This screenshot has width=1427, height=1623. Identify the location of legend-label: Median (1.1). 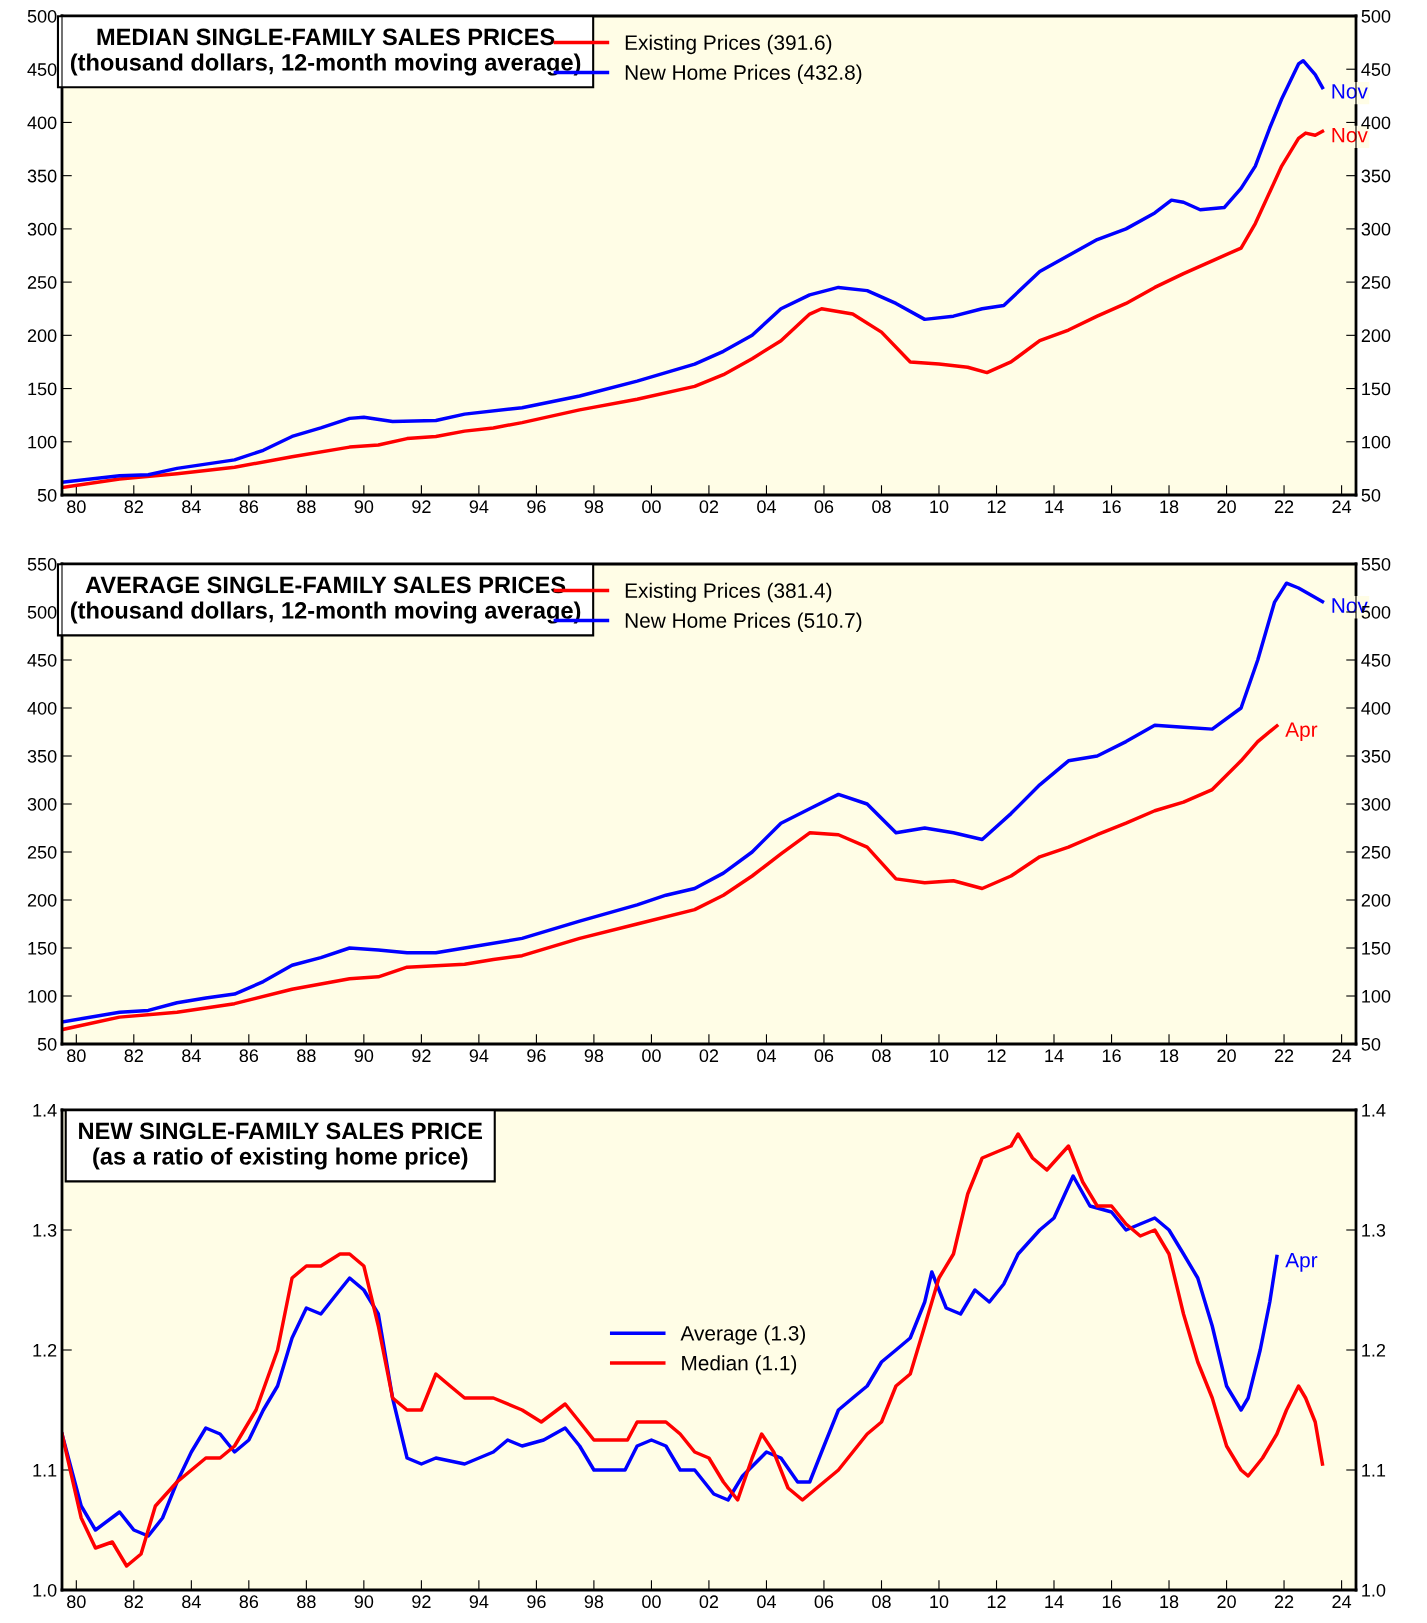
(739, 1365).